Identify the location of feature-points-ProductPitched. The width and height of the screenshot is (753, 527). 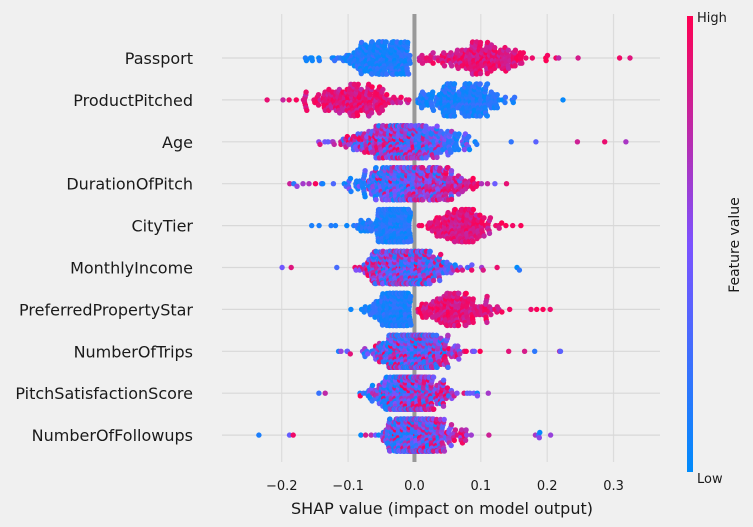
(415, 100).